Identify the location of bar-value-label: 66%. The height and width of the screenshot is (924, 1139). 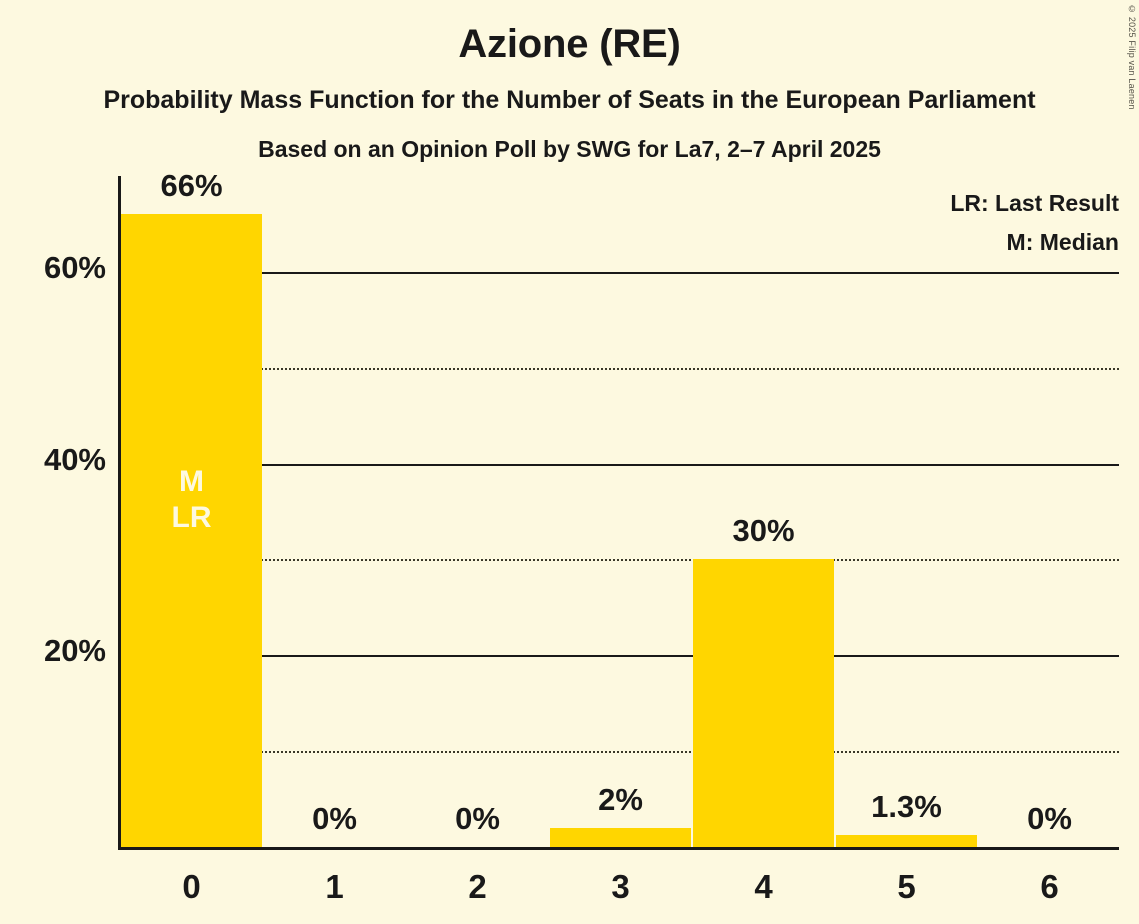
(191, 186).